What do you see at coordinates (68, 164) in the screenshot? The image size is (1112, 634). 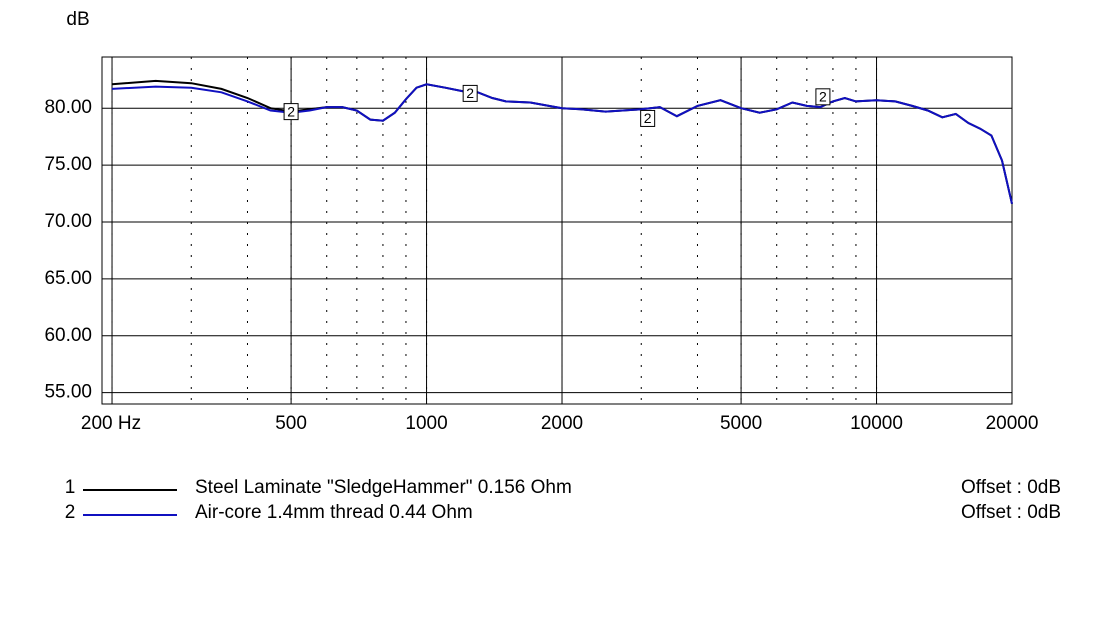 I see `y-tick-label: 75.00` at bounding box center [68, 164].